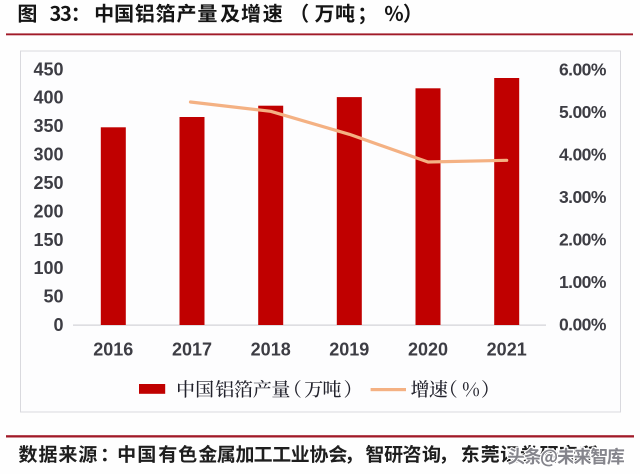 Image resolution: width=640 pixels, height=474 pixels. I want to click on svg-text: 150, so click(48, 240).